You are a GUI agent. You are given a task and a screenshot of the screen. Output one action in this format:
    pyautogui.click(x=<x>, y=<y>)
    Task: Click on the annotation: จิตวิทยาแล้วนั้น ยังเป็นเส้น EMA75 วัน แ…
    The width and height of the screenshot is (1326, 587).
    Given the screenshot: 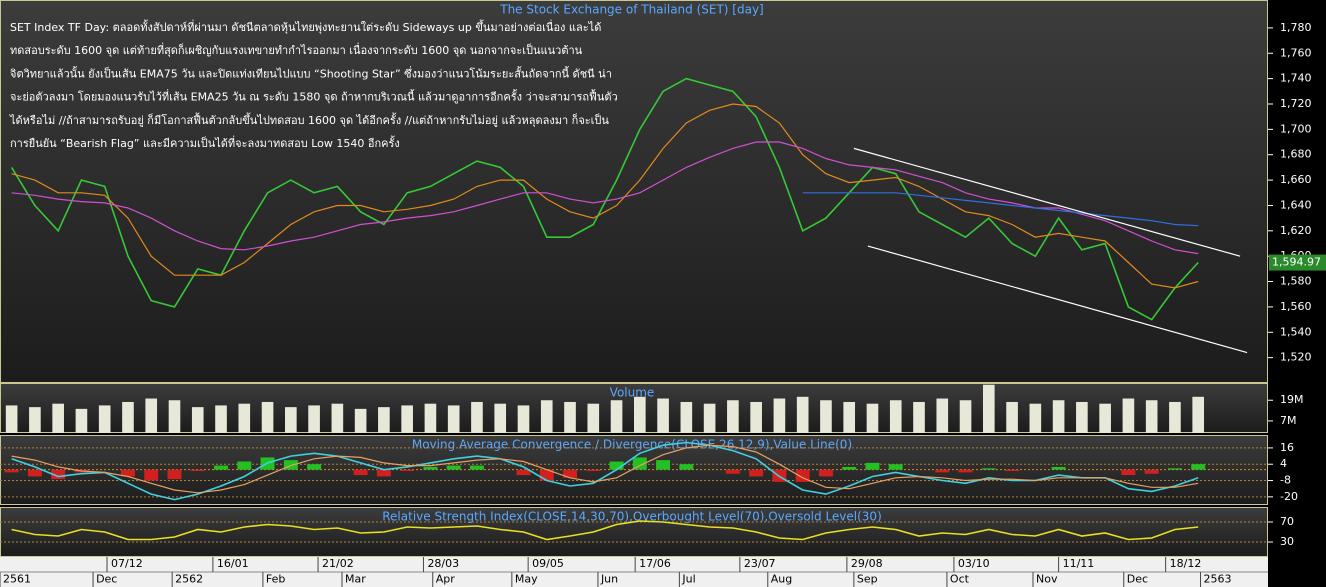 What is the action you would take?
    pyautogui.click(x=310, y=72)
    